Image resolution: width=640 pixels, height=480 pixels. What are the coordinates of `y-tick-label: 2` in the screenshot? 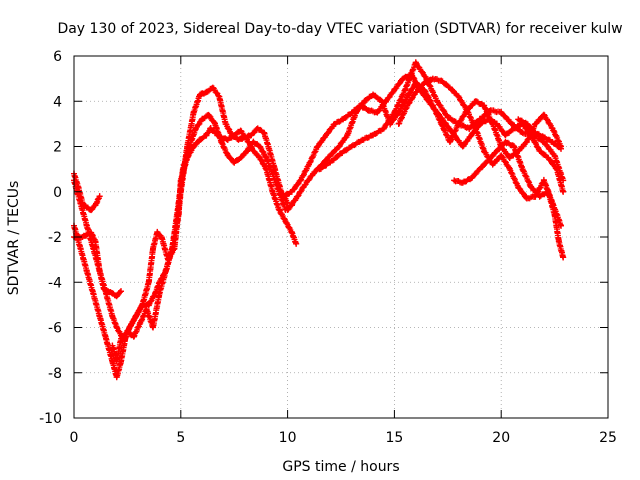 It's located at (57, 148).